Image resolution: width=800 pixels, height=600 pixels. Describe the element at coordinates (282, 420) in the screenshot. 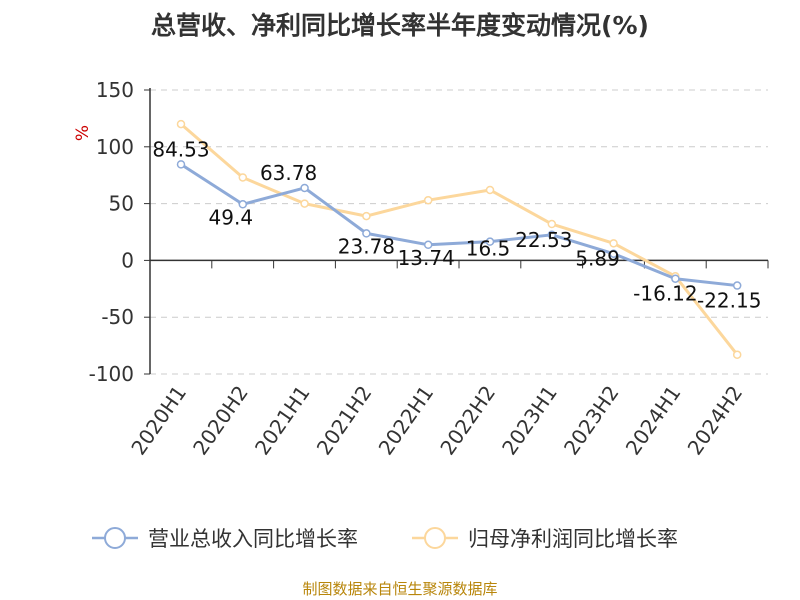

I see `x-tick-label: 2021H1` at that location.